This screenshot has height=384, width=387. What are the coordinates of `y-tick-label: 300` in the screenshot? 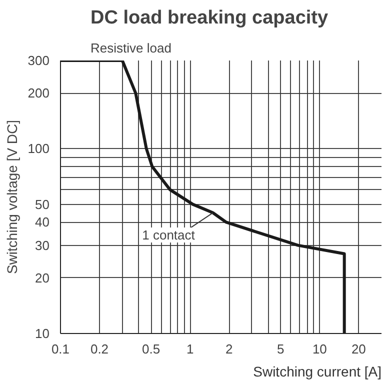 It's located at (39, 60).